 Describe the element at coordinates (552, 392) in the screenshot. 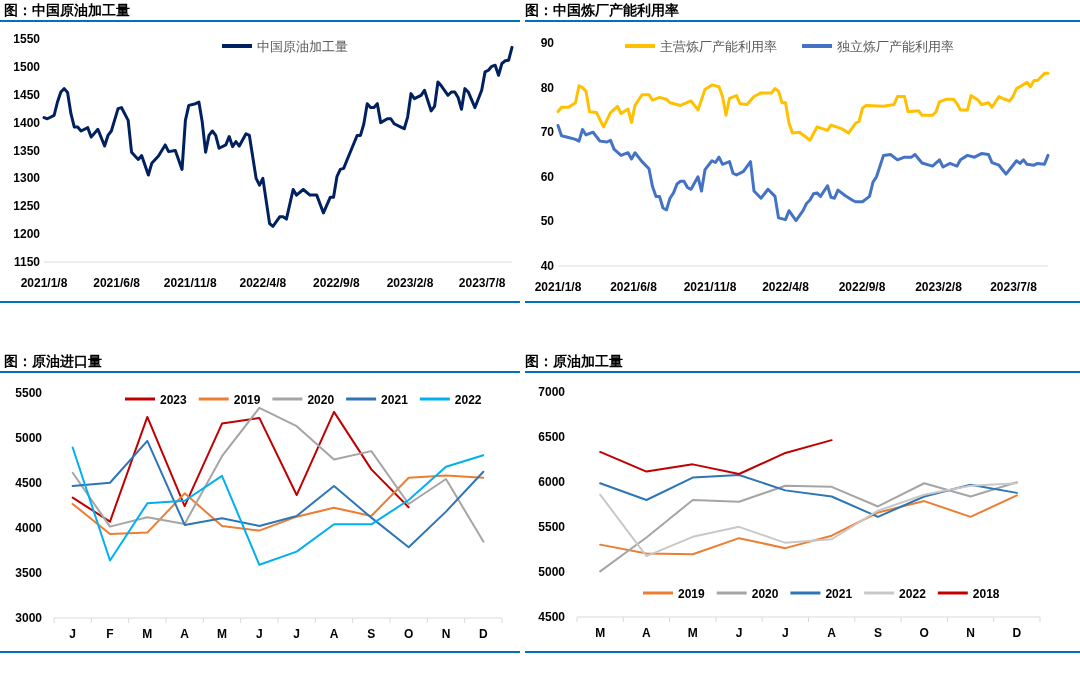

I see `y-tick-label: 7000` at that location.